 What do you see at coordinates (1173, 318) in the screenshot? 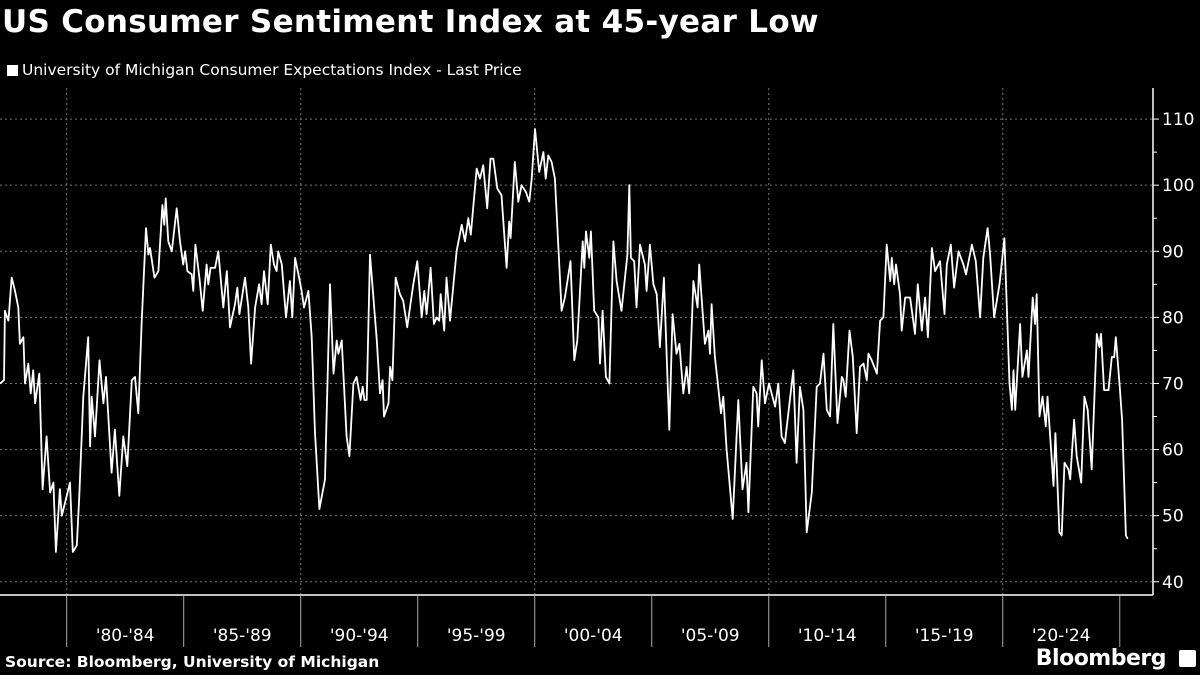
I see `y-tick-label: 80` at bounding box center [1173, 318].